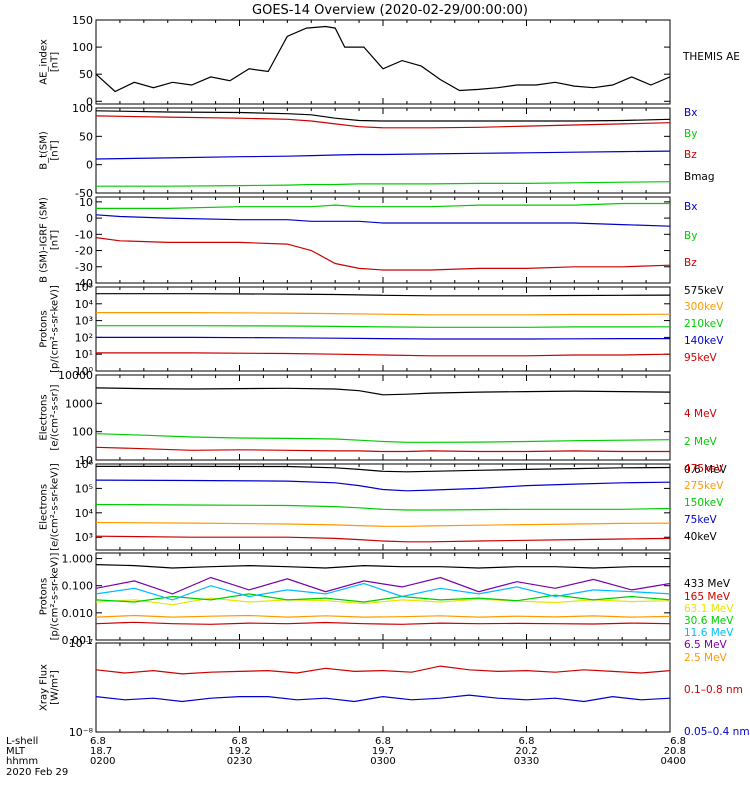 The height and width of the screenshot is (800, 750). I want to click on y-tick-label: 0.010, so click(78, 613).